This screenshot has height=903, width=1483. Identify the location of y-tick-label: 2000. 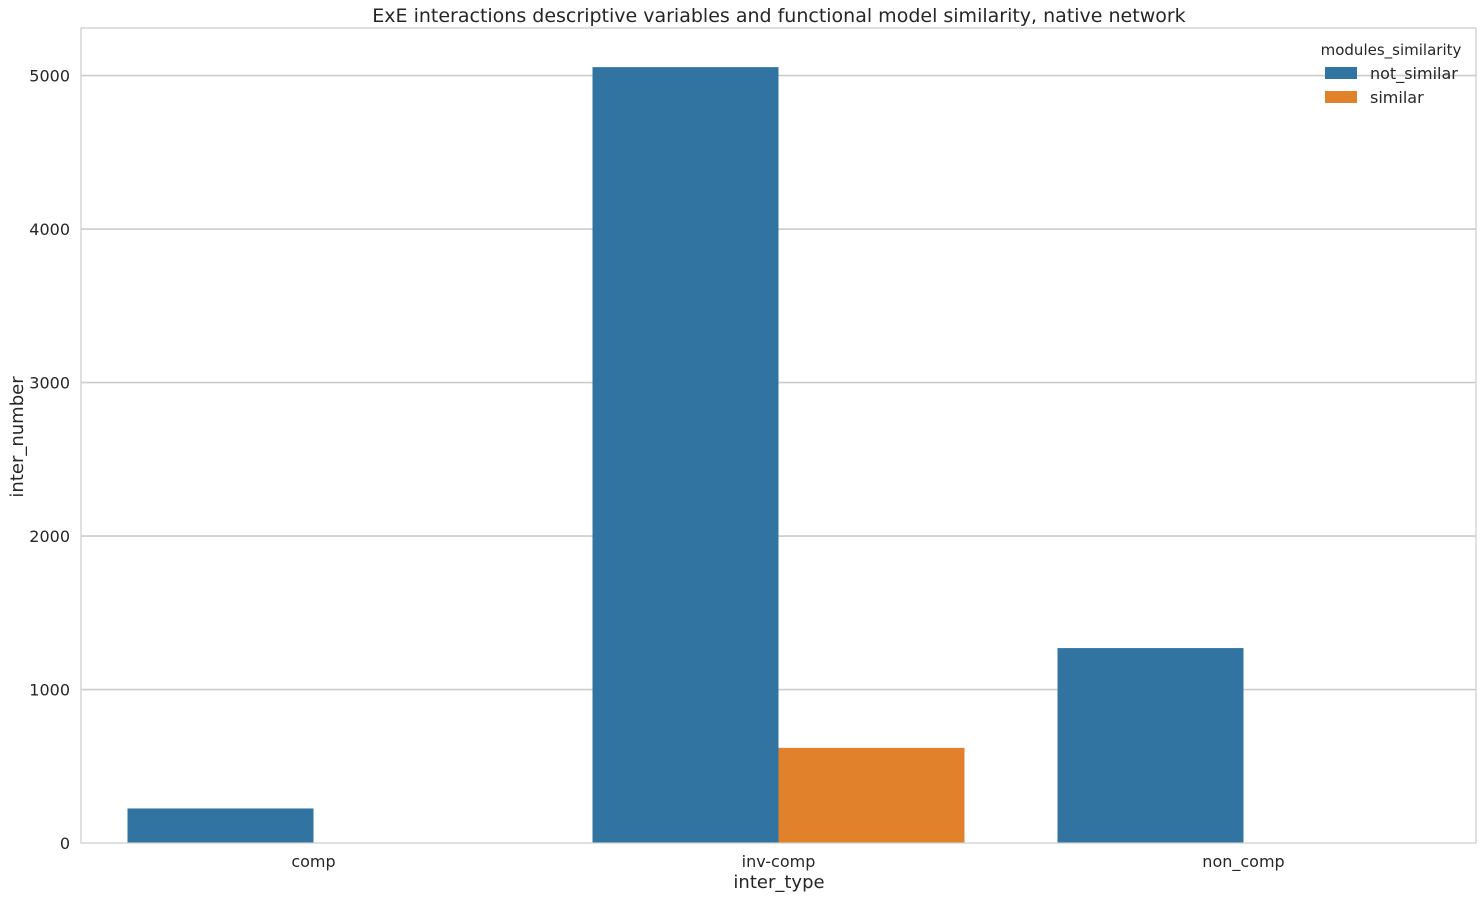
(49, 536).